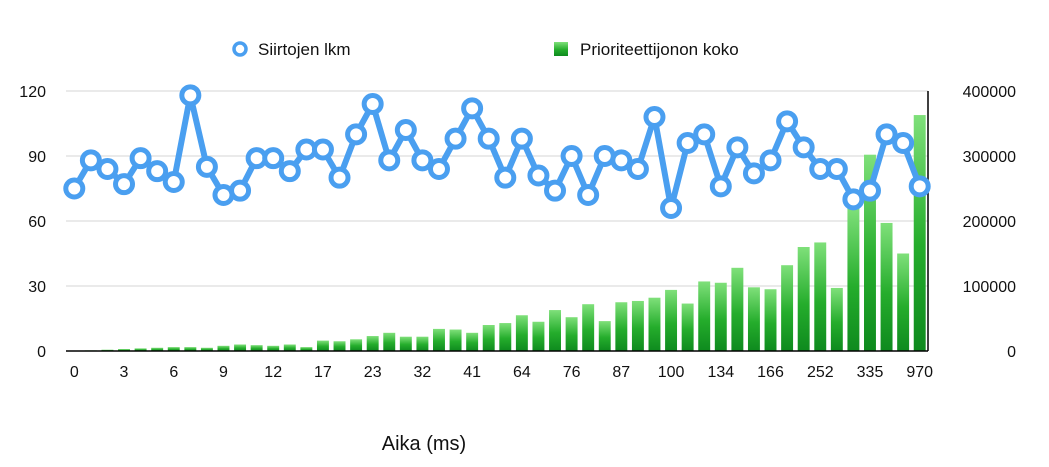 This screenshot has width=1049, height=467. What do you see at coordinates (659, 49) in the screenshot?
I see `legend-bar-label: Prioriteettijonon koko` at bounding box center [659, 49].